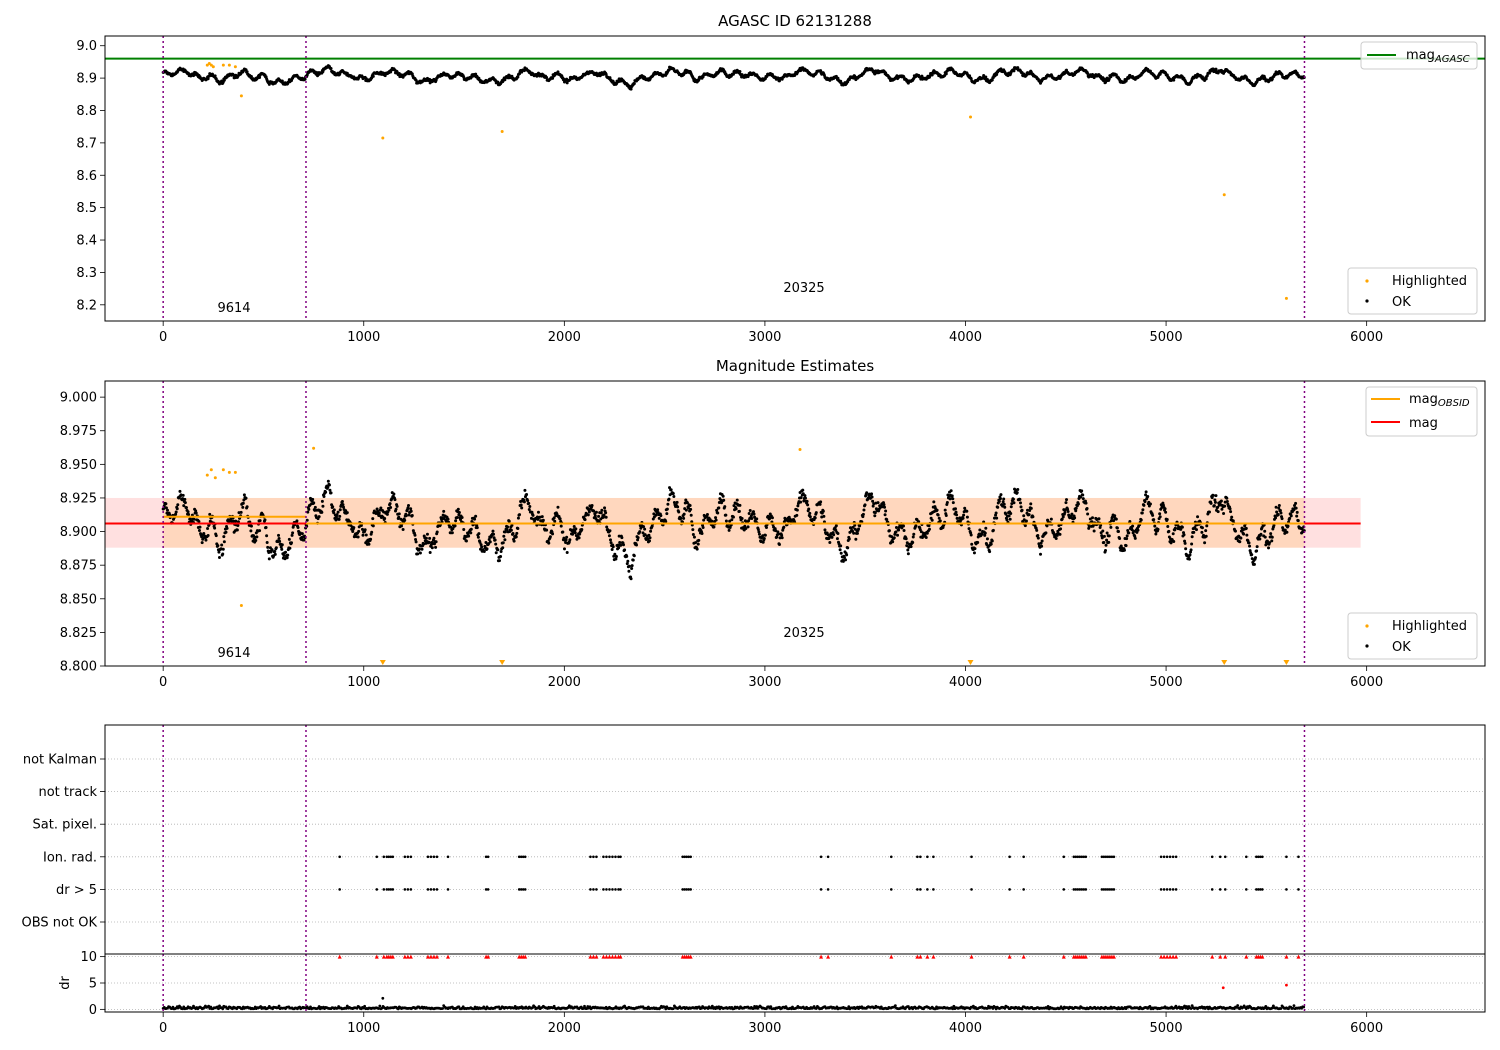  I want to click on y-tick-label: 8.6, so click(86, 176).